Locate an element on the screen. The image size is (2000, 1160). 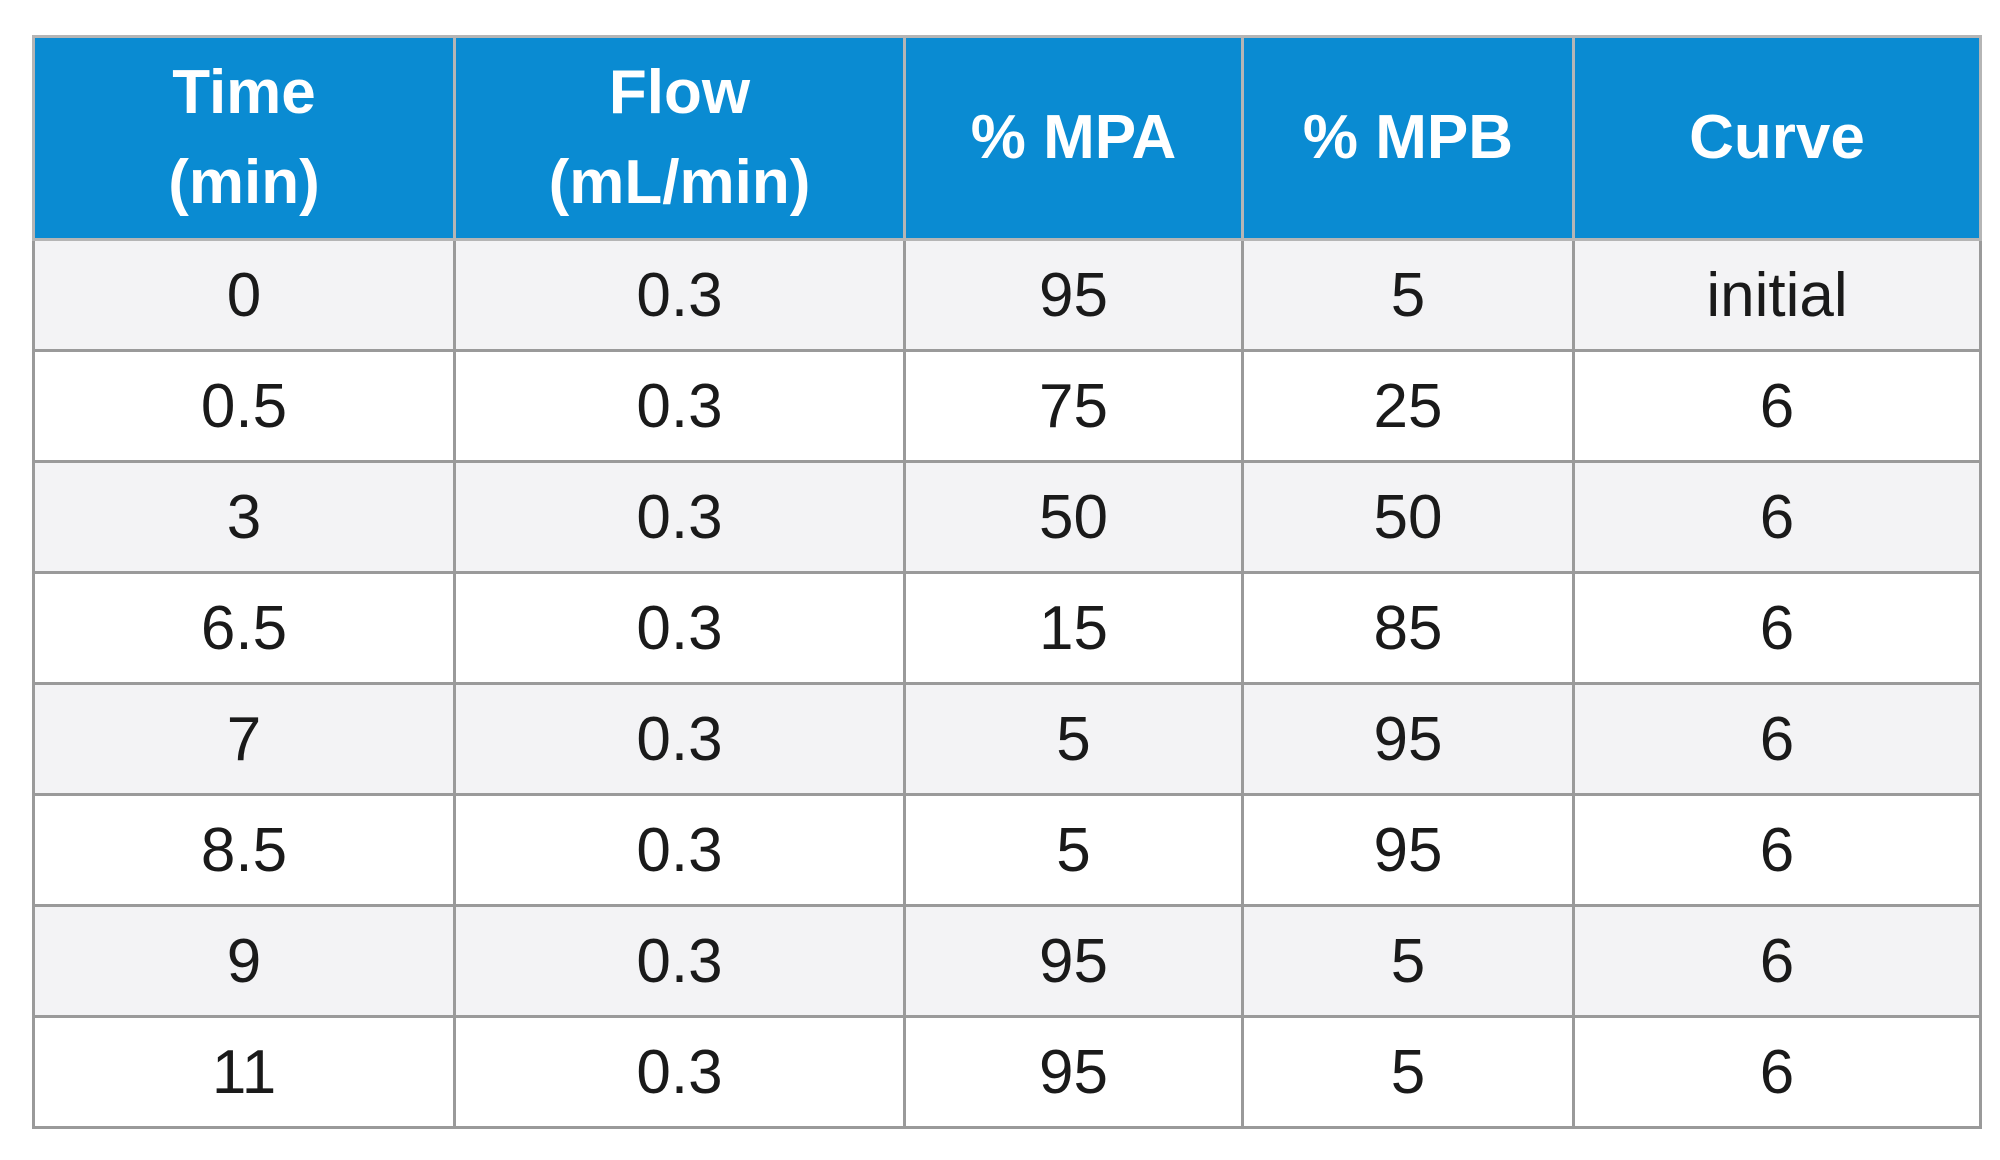
cell-mpa: 50 is located at coordinates (1073, 517).